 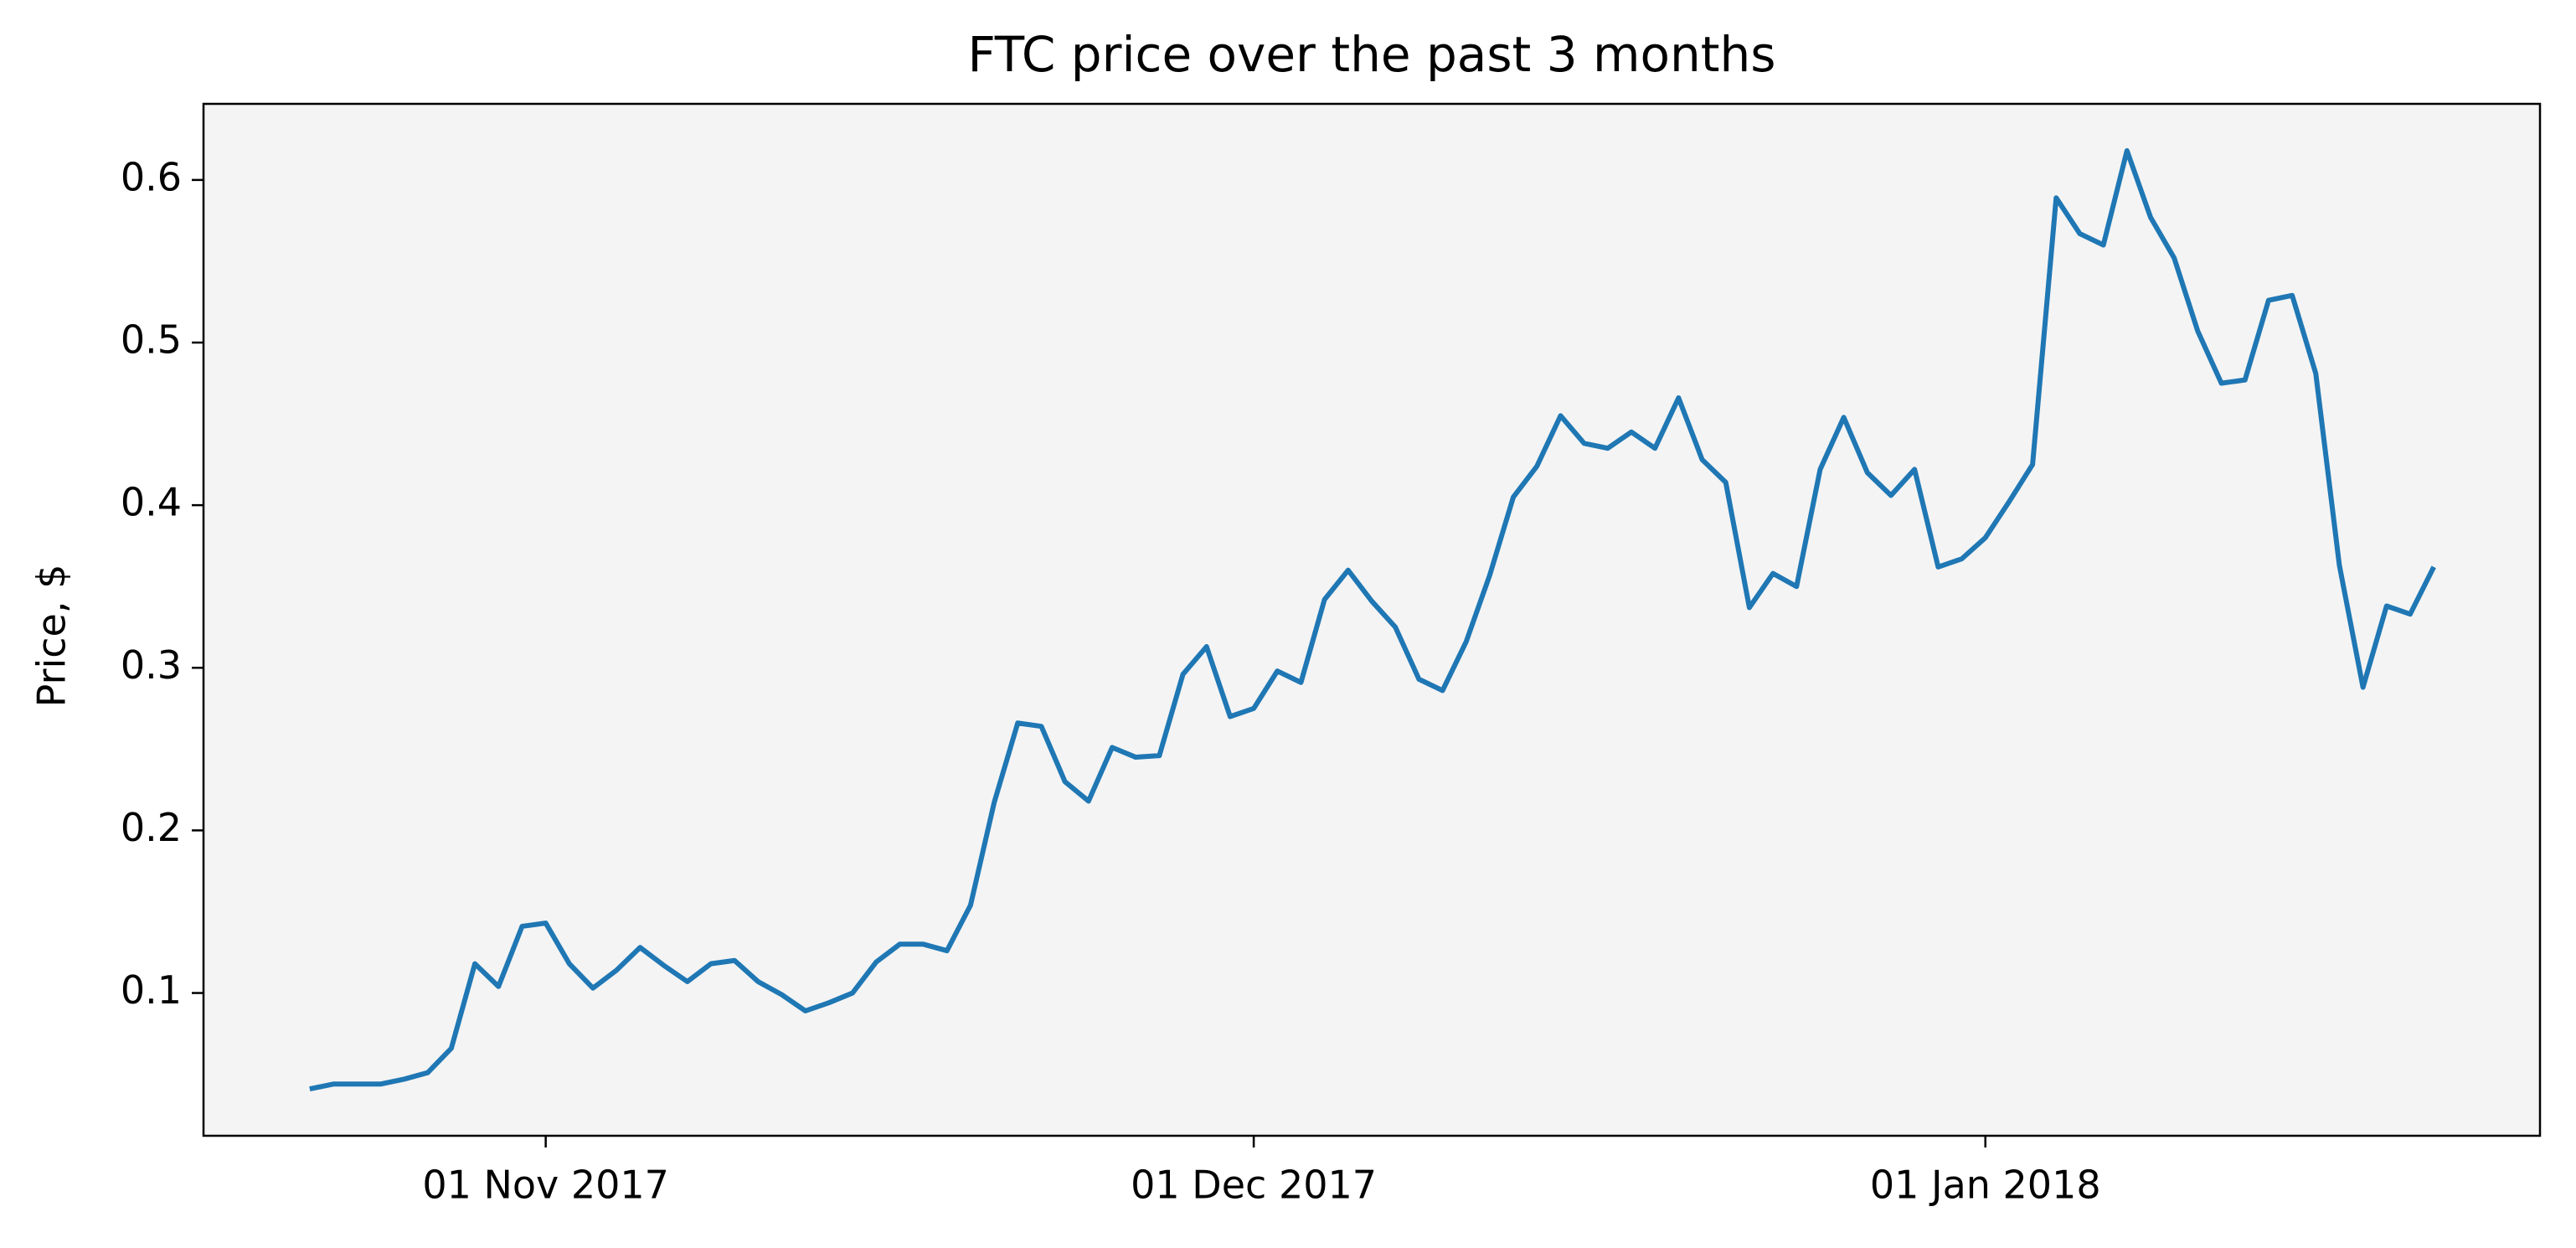 I want to click on x-tick-label: 01 Jan 2018, so click(x=1985, y=1185).